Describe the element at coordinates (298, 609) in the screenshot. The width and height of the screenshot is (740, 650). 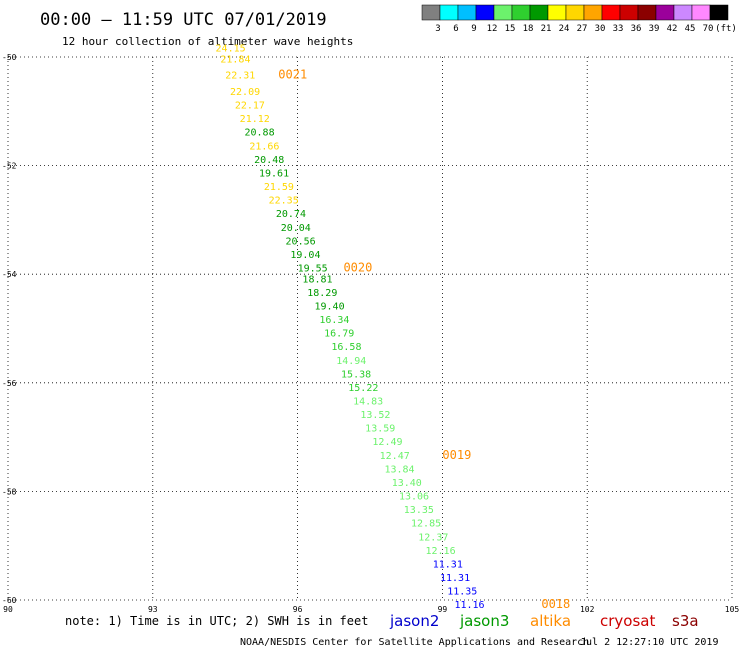
I see `x-tick-label: 96` at that location.